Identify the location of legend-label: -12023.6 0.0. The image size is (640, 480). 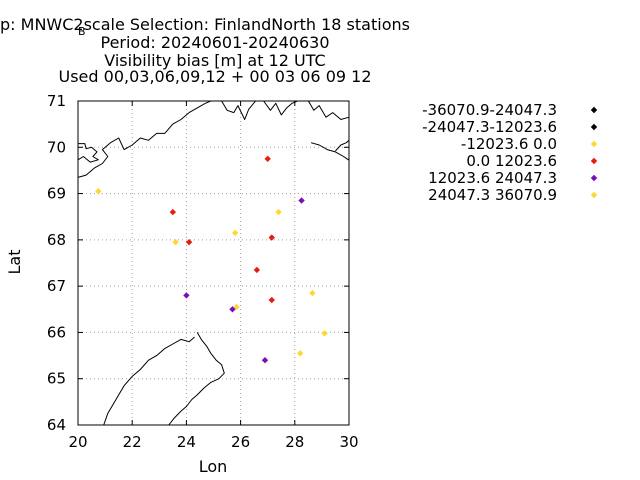
(509, 144).